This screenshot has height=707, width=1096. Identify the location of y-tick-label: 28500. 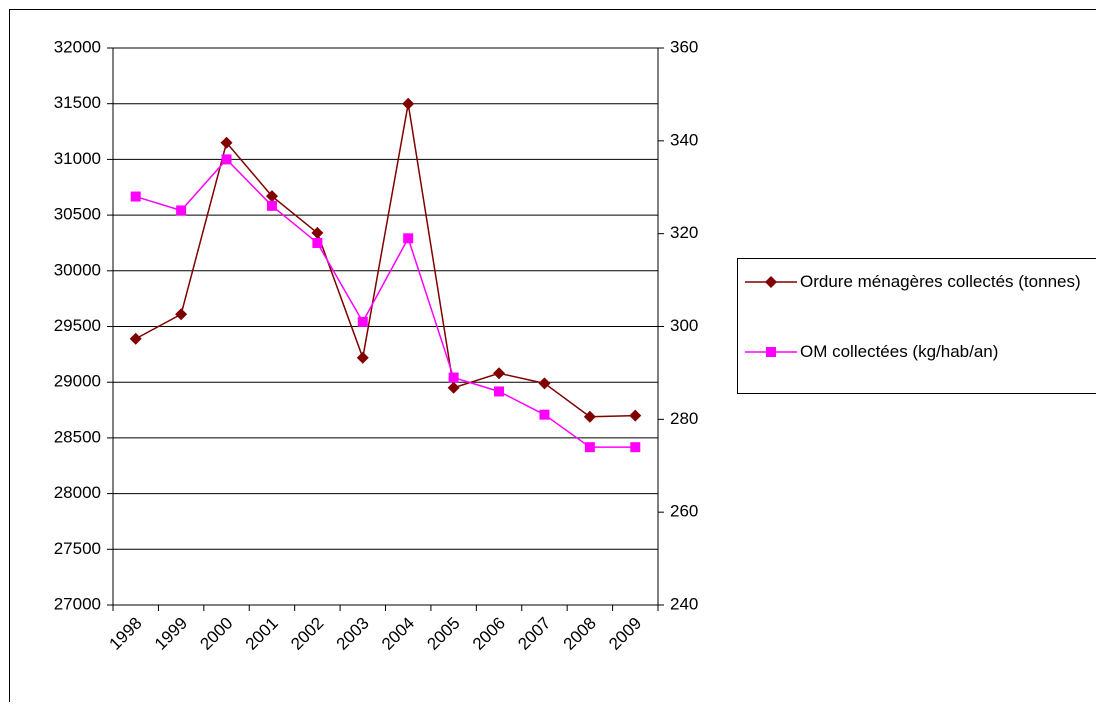
(77, 436).